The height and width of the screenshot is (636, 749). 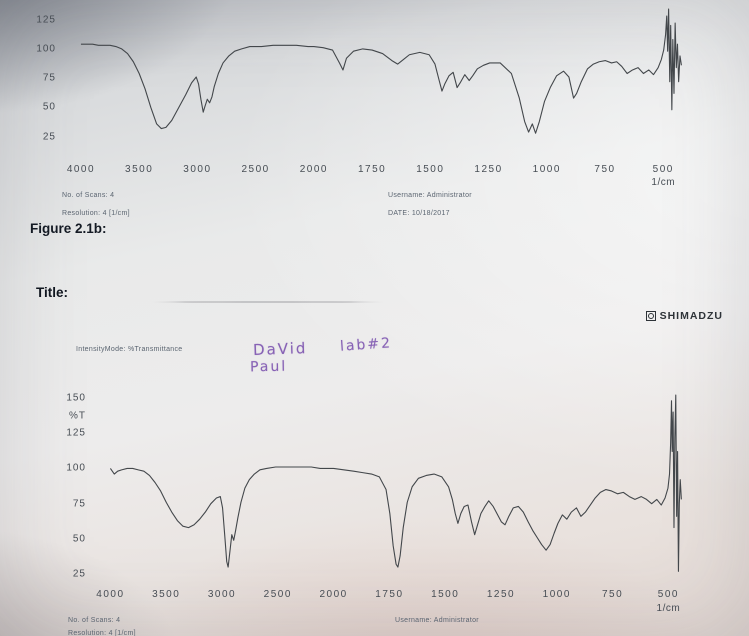 I want to click on y-tick-label: %T, so click(x=77, y=416).